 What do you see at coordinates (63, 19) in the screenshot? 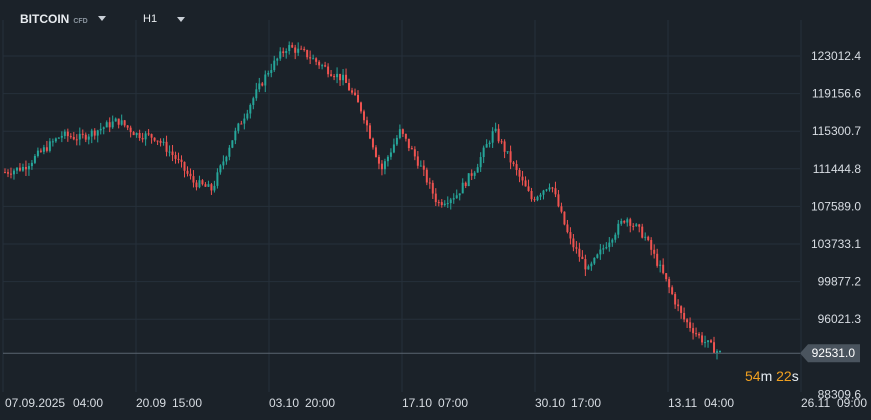
I see `symbol-selector: BITCOIN CFD` at bounding box center [63, 19].